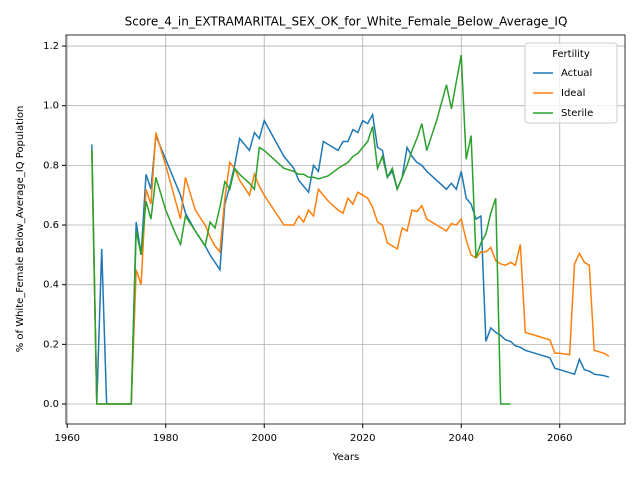  Describe the element at coordinates (165, 438) in the screenshot. I see `x-tick-label: 1980` at that location.